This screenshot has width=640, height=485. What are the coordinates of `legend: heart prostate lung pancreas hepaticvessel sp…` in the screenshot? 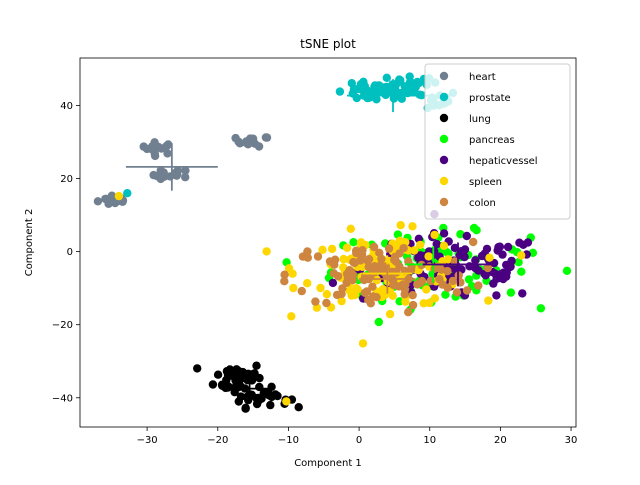 It's located at (497, 141).